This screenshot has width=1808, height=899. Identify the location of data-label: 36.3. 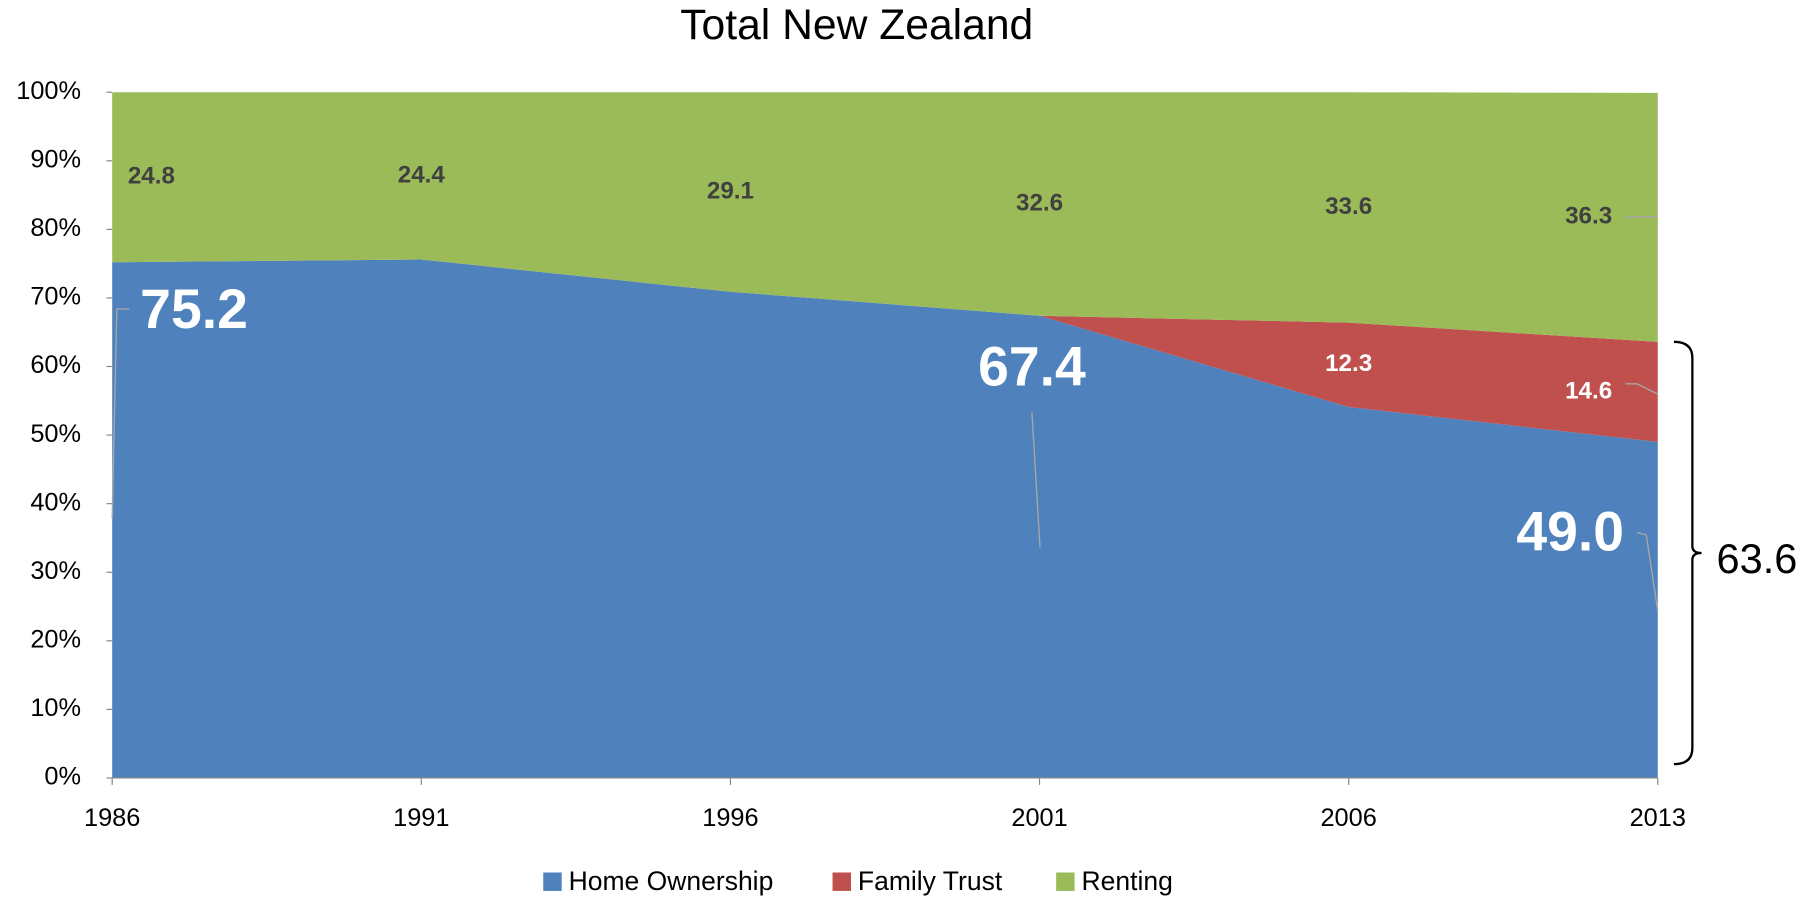
(1588, 216).